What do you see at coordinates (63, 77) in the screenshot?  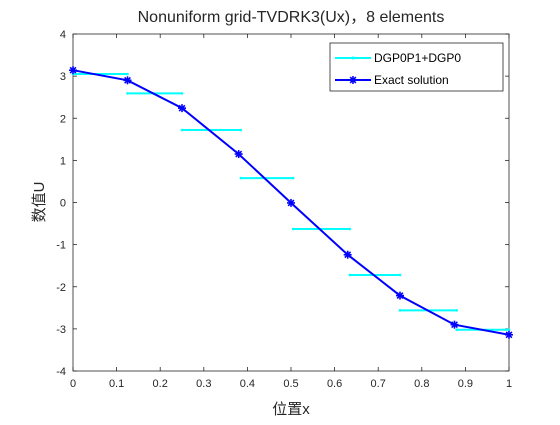 I see `y-tick-label: 3` at bounding box center [63, 77].